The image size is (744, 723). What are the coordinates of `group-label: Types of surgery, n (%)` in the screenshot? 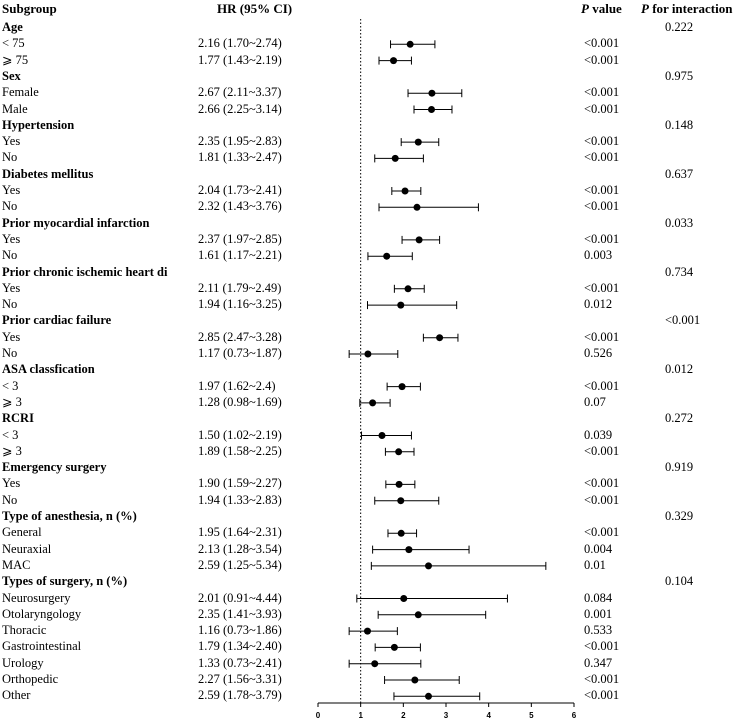 It's located at (65, 581).